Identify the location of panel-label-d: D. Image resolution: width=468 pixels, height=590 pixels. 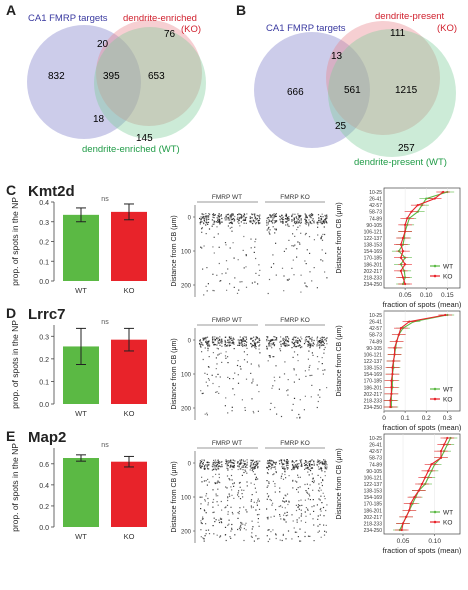
(11, 313).